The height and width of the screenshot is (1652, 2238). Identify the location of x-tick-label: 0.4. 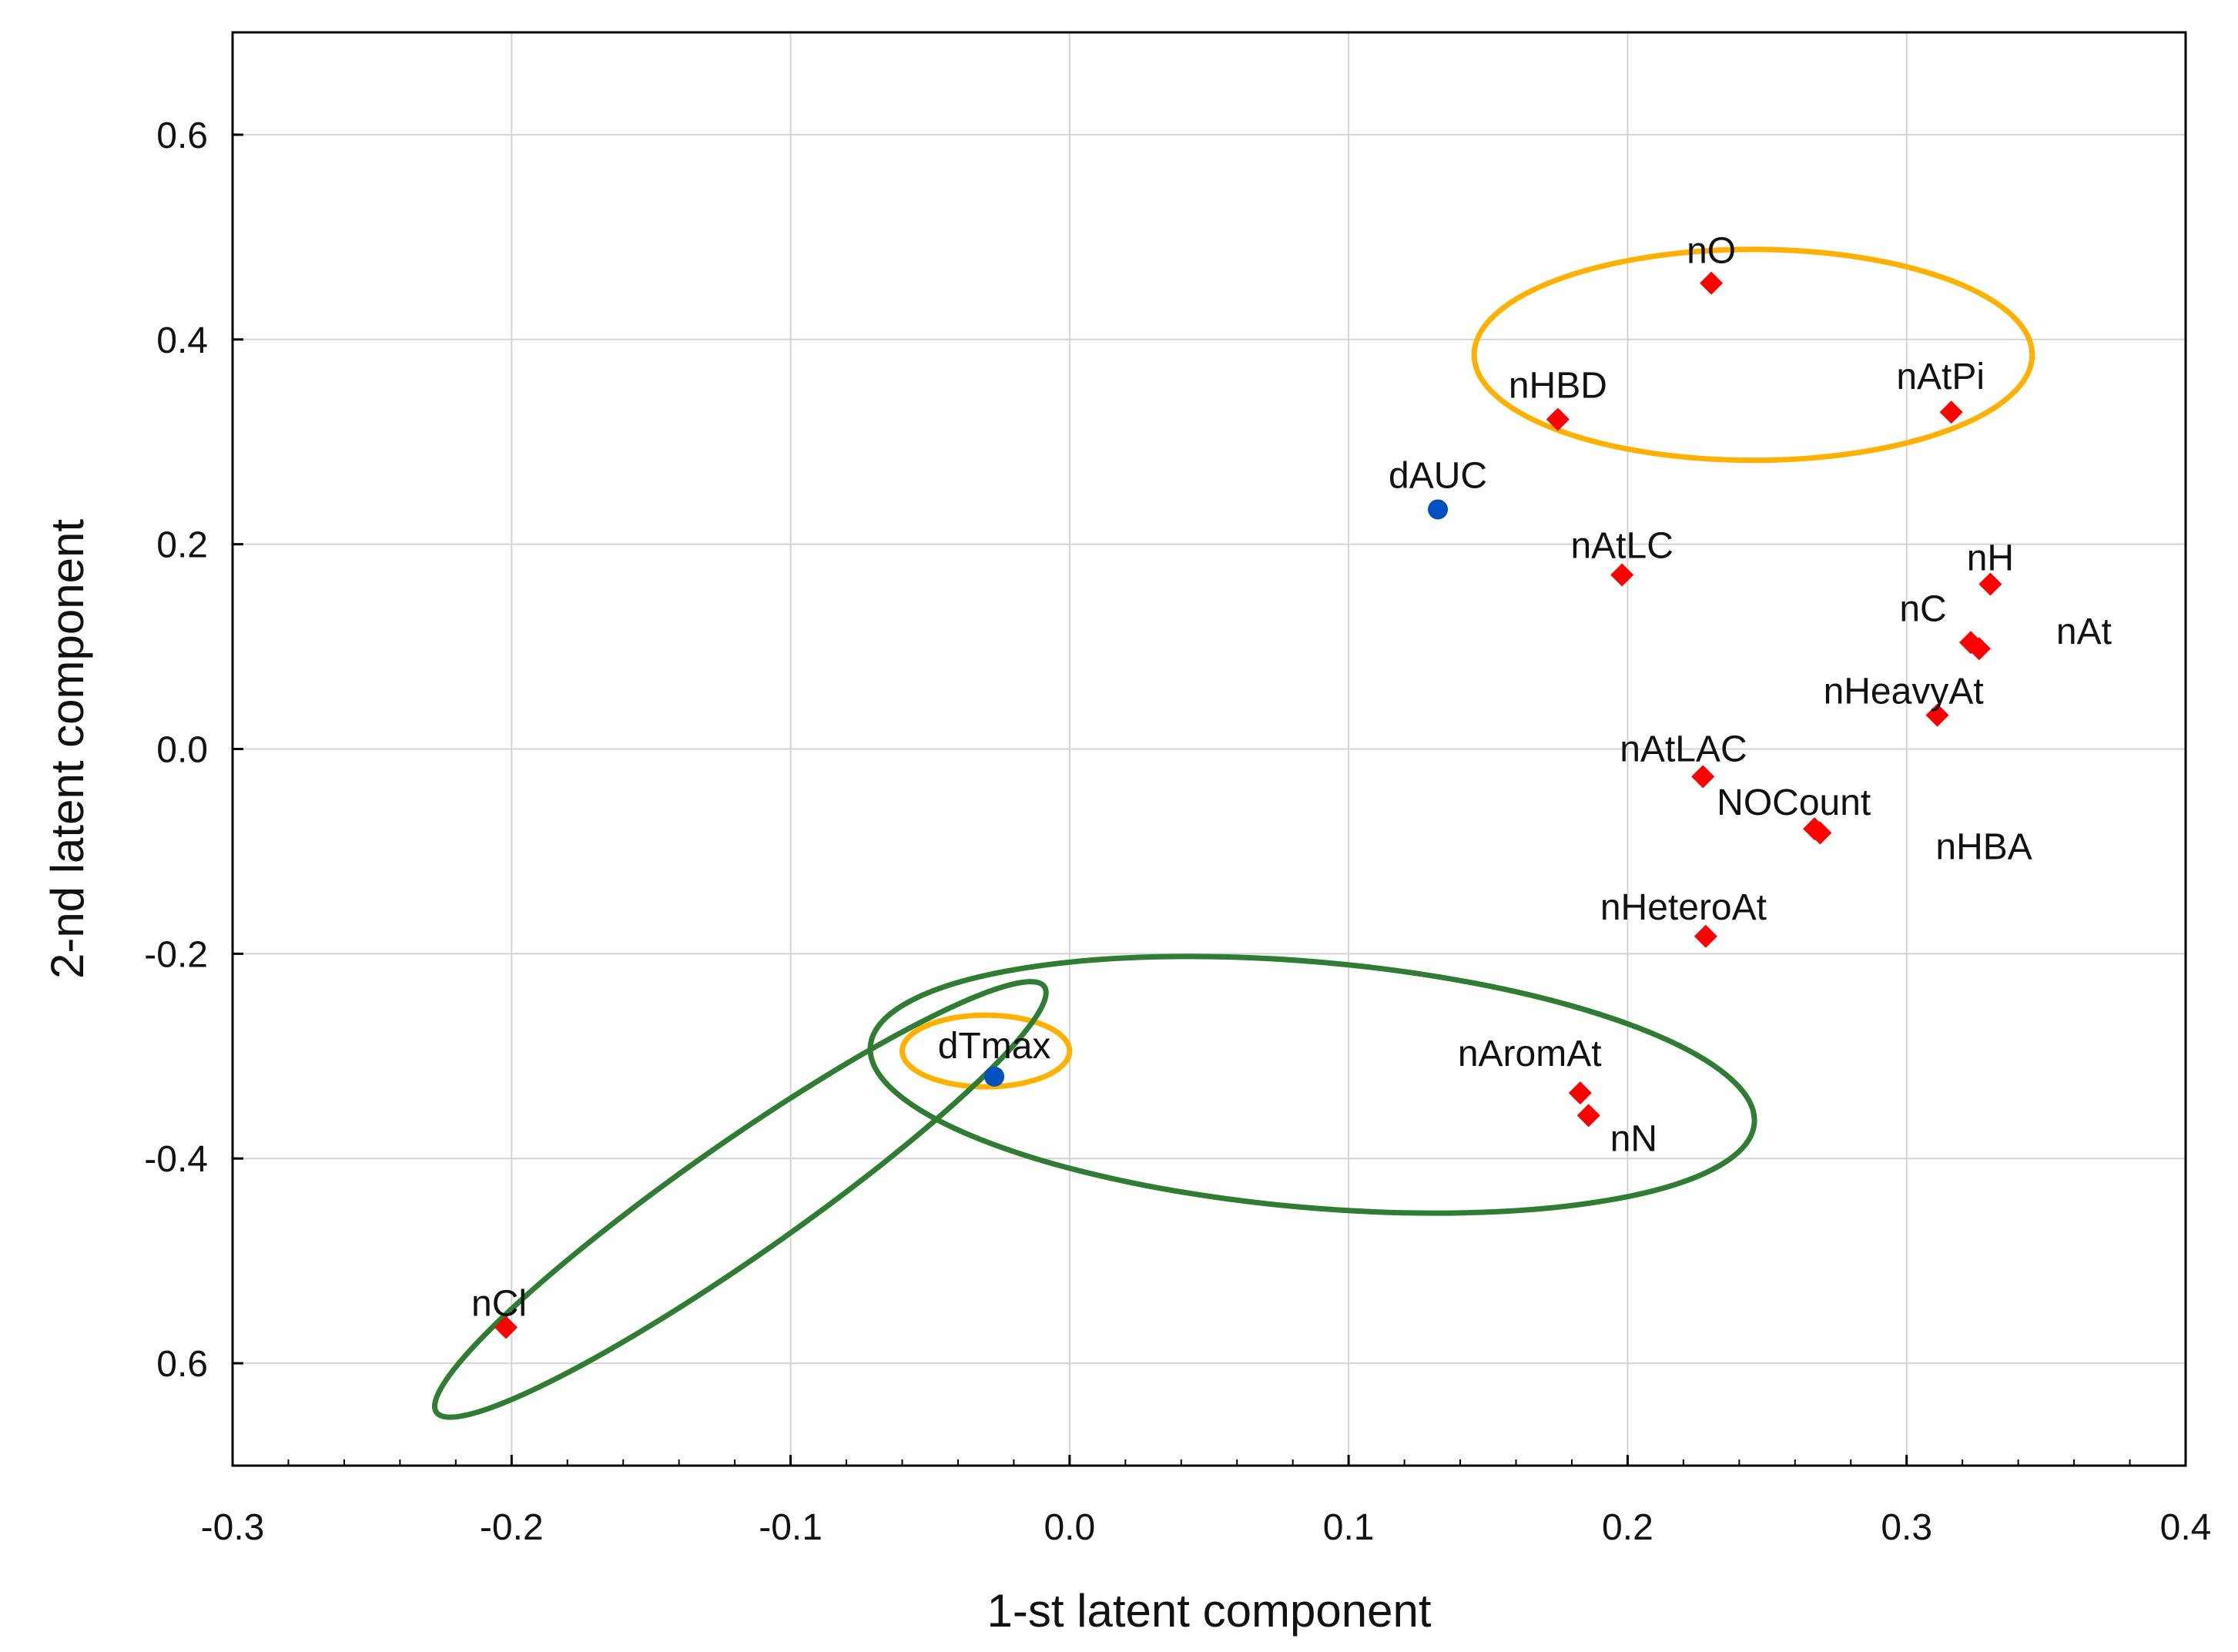
(2186, 1527).